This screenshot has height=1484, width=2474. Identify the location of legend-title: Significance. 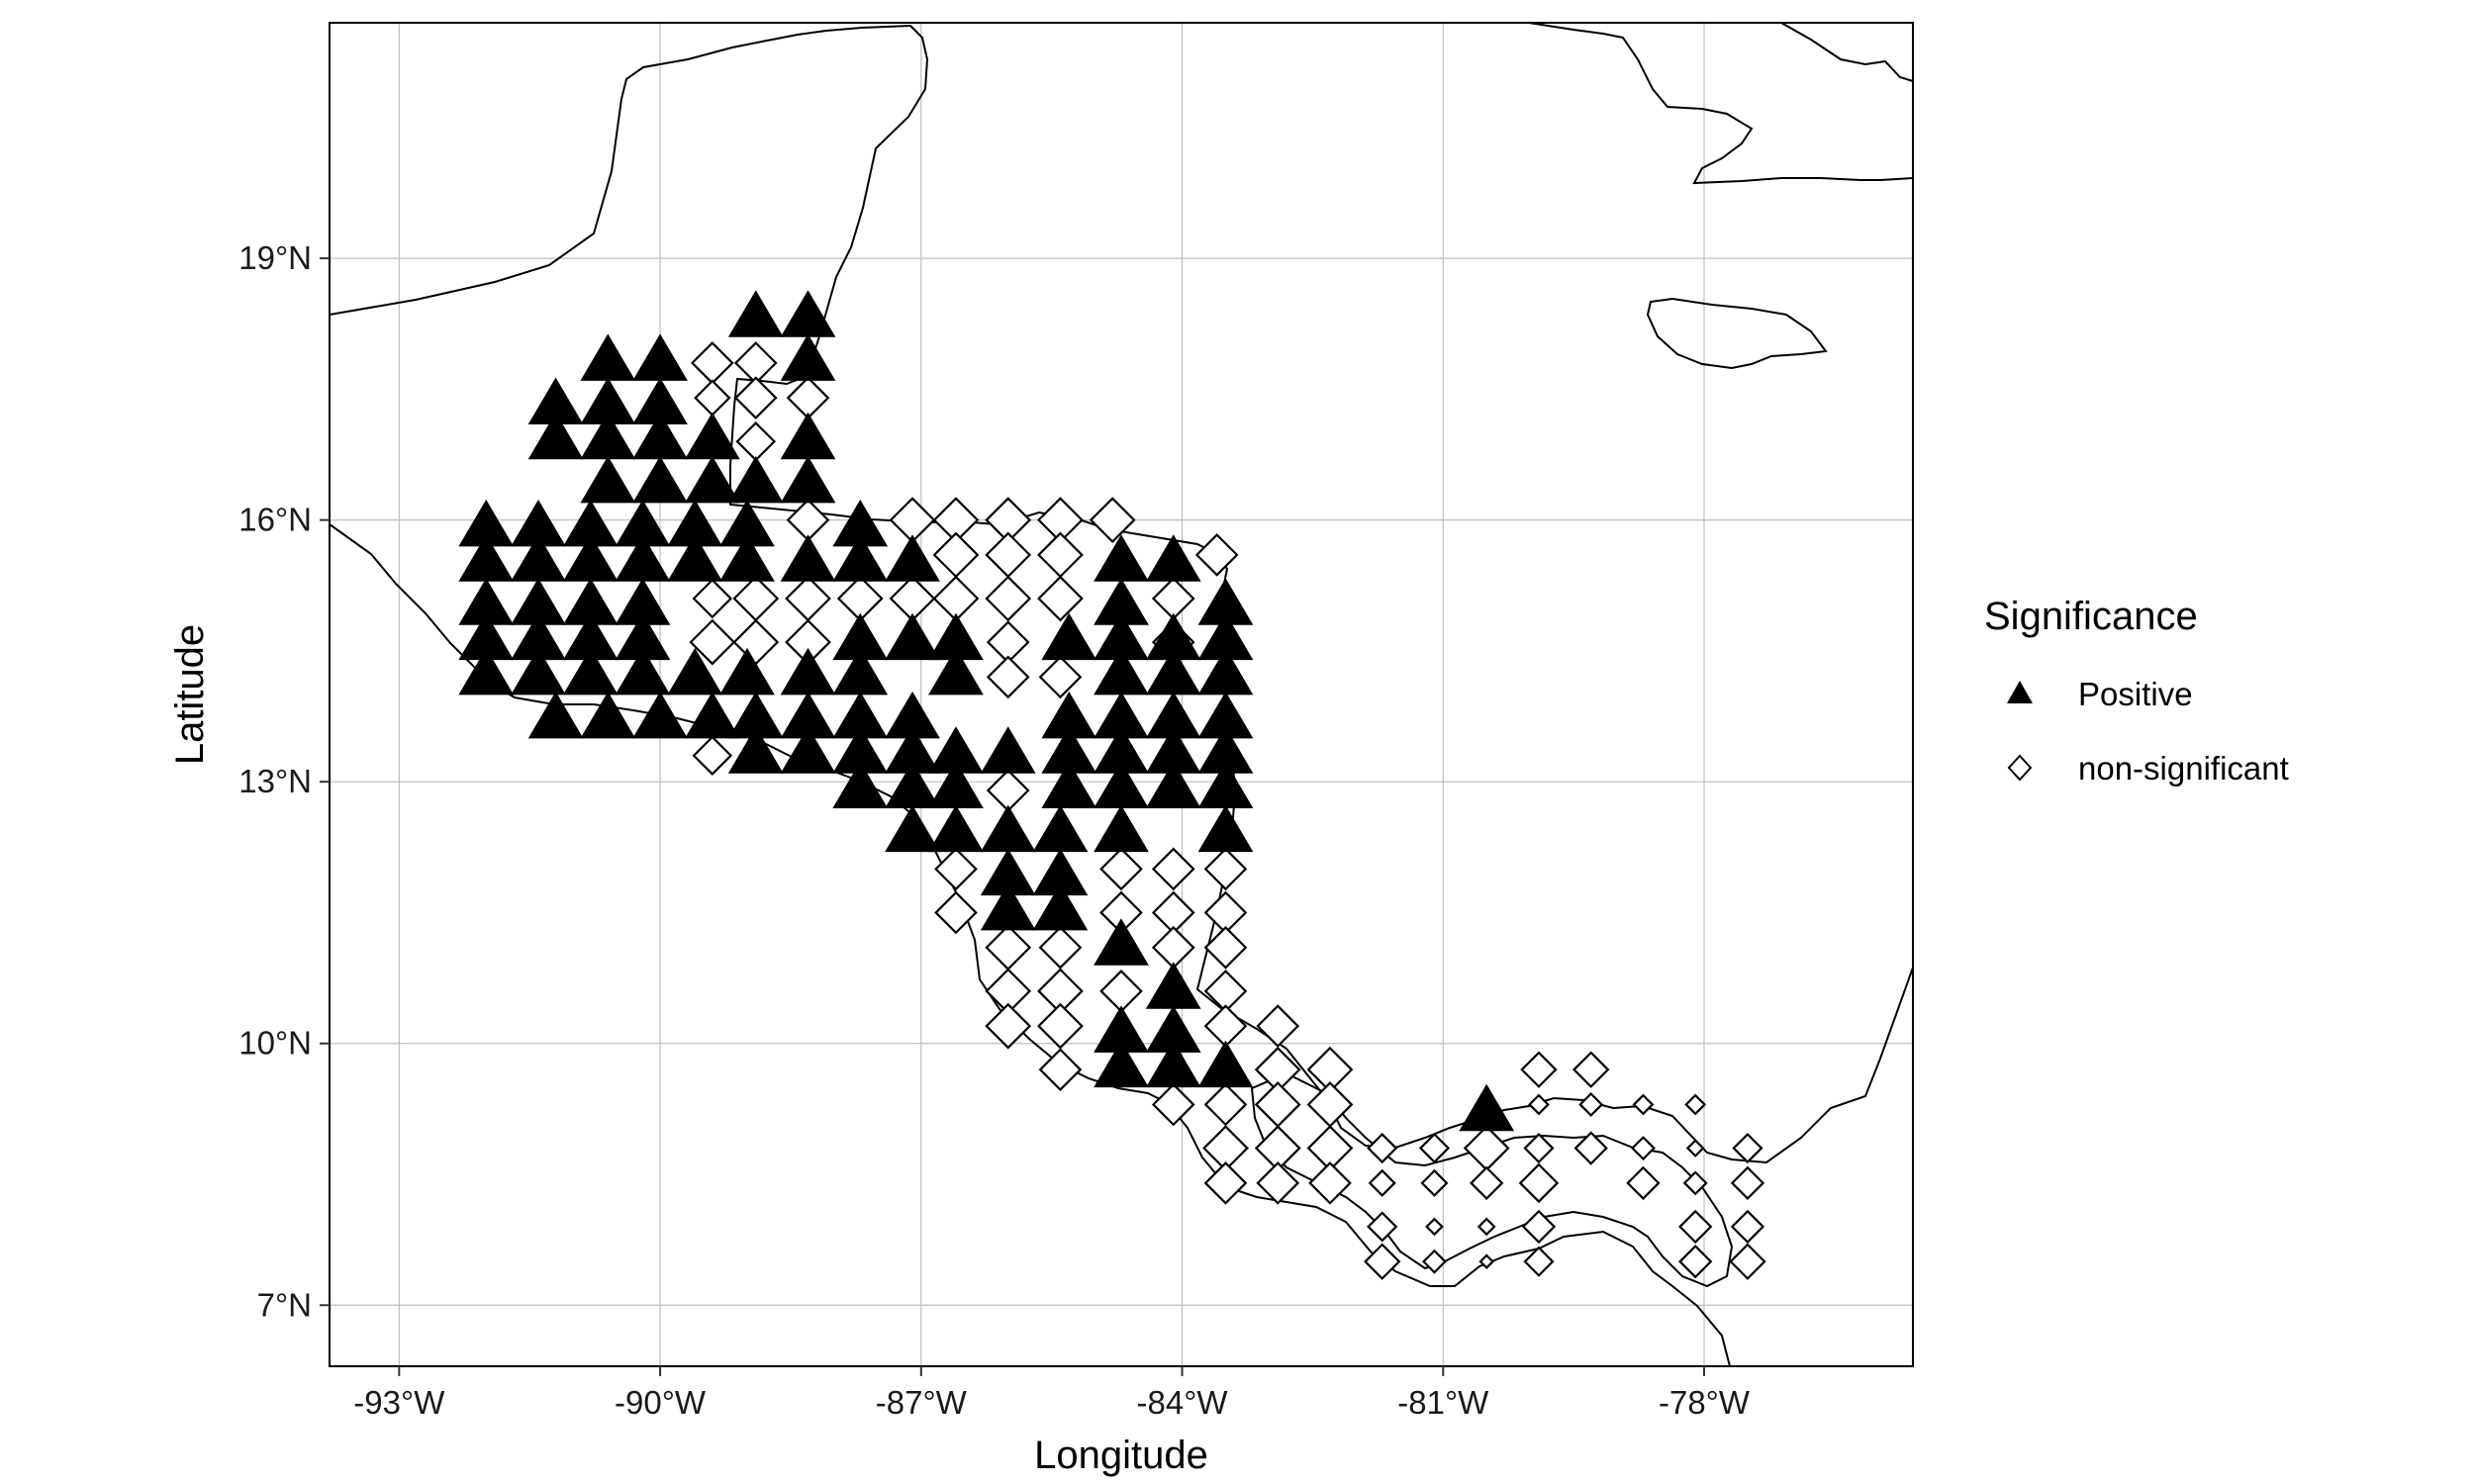
(2091, 616).